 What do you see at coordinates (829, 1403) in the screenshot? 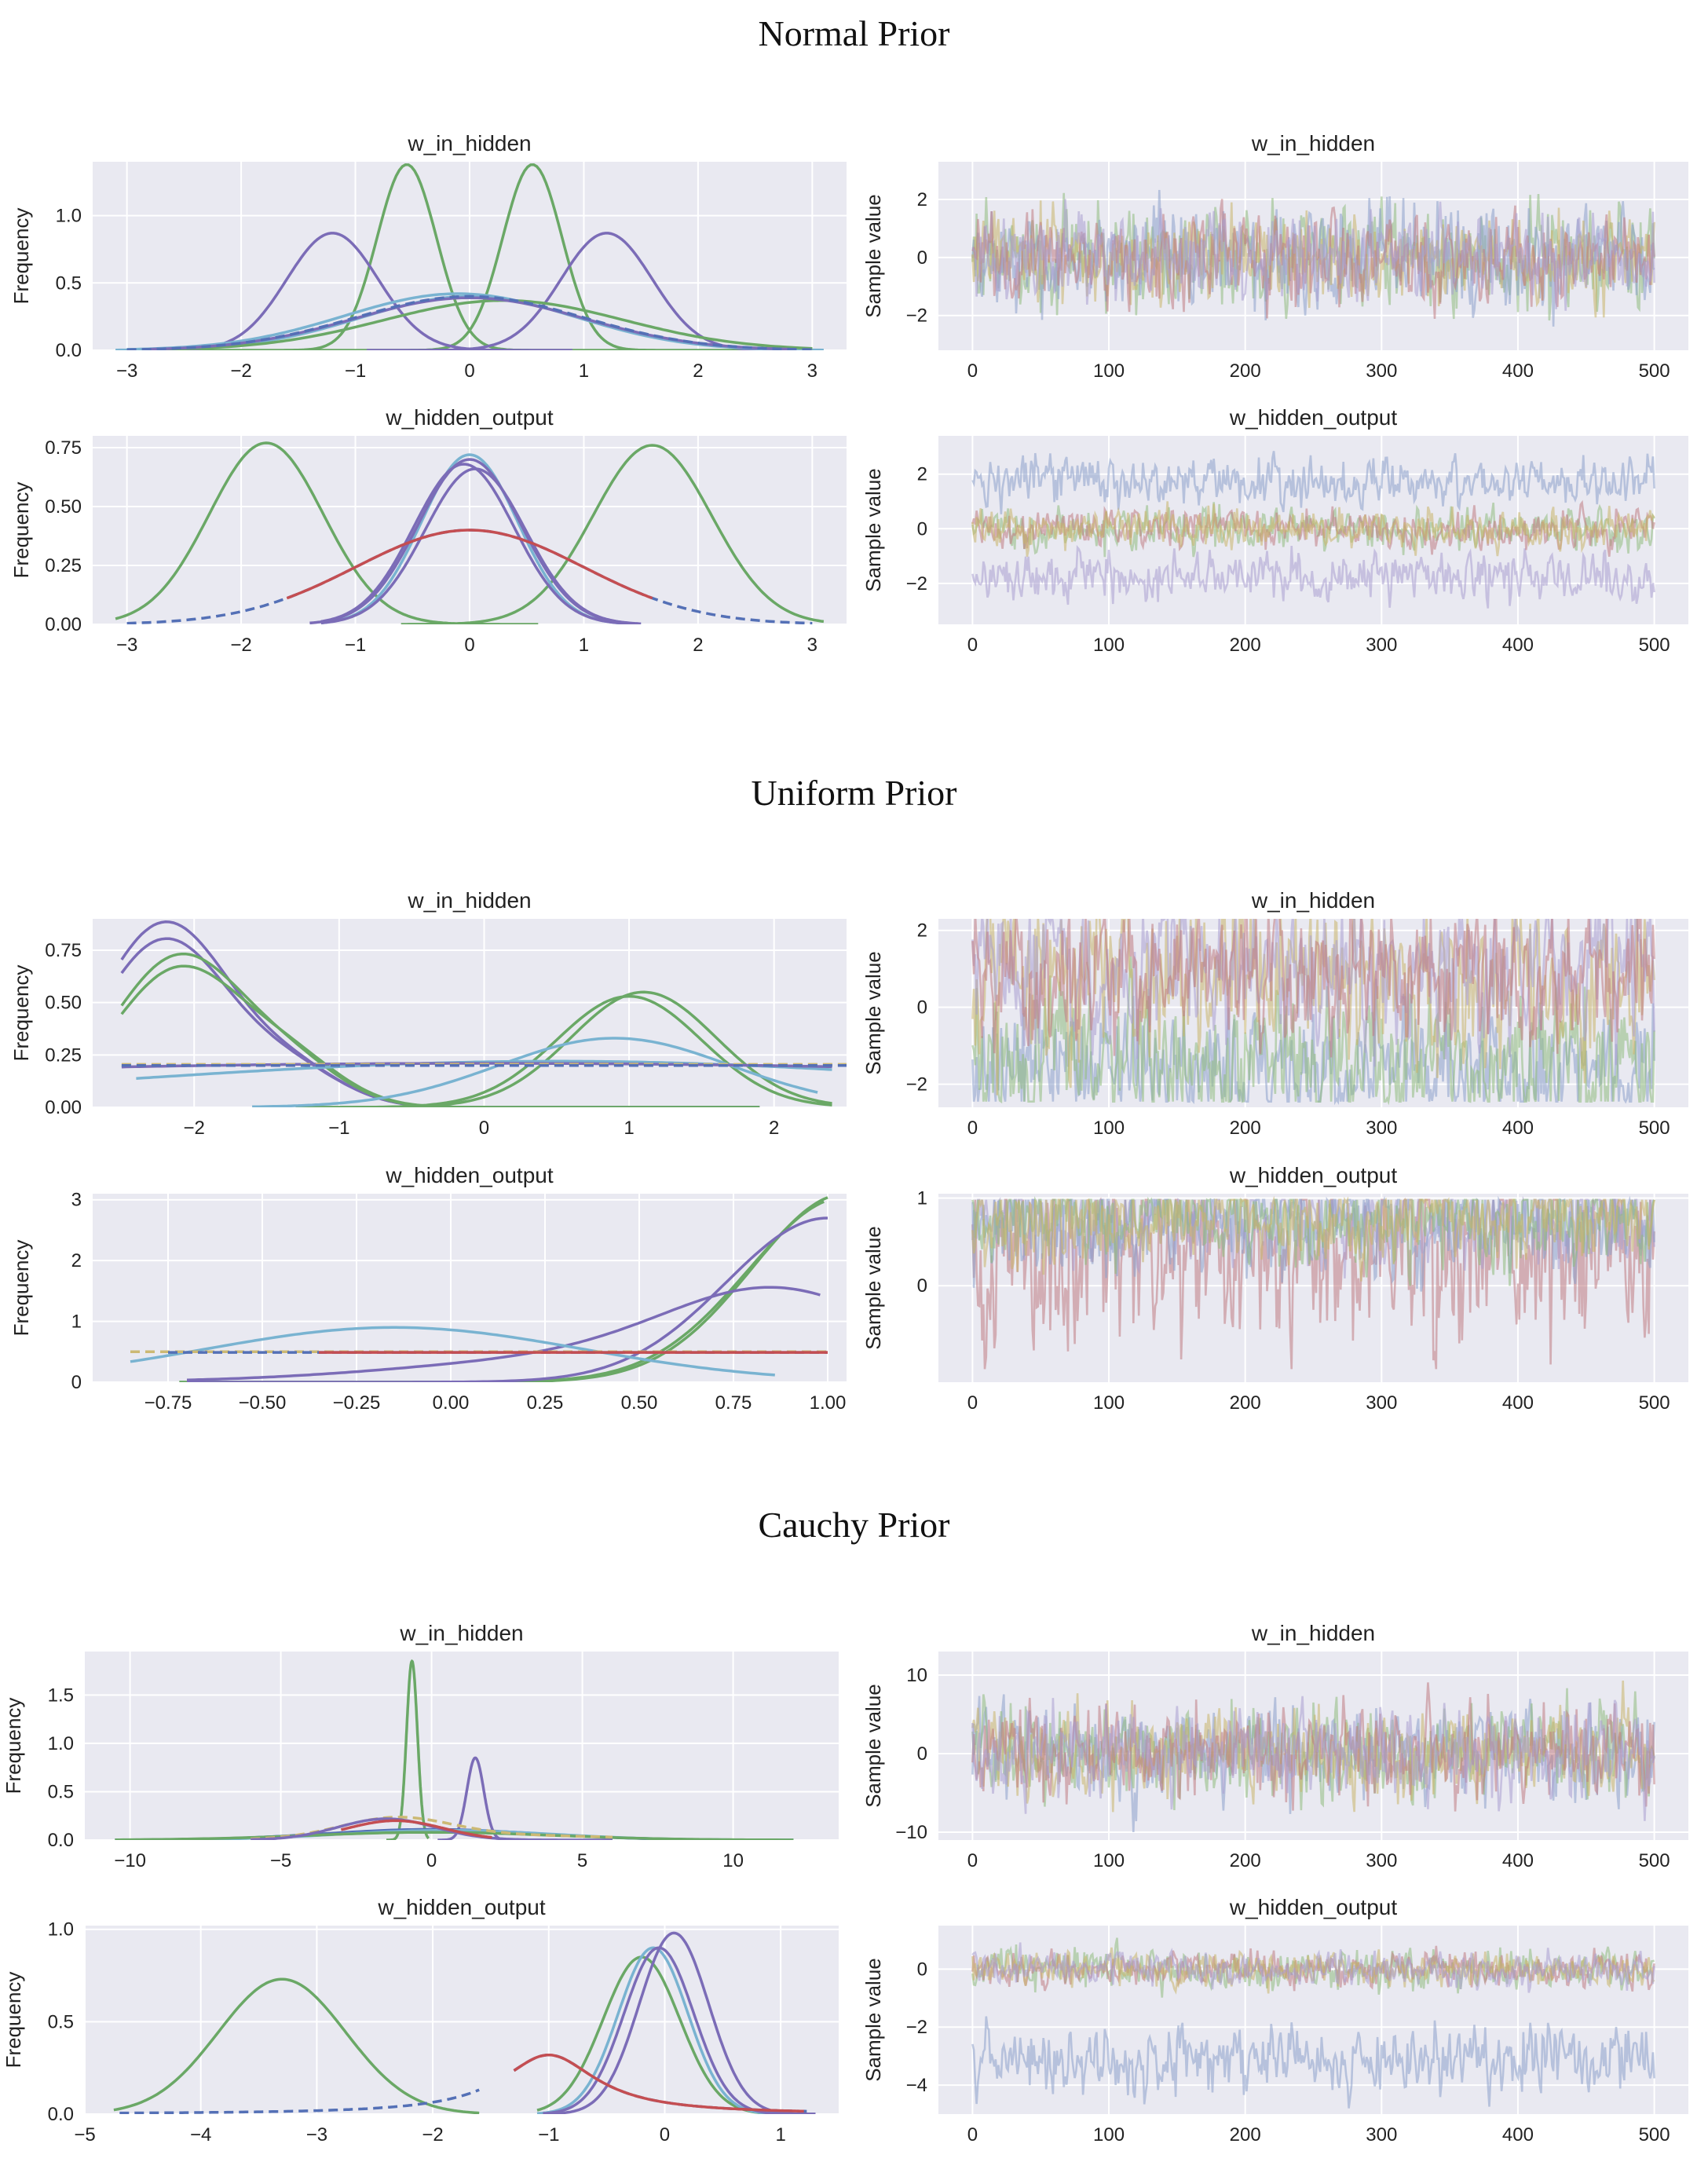
I see `x-tick-label: 1.00` at bounding box center [829, 1403].